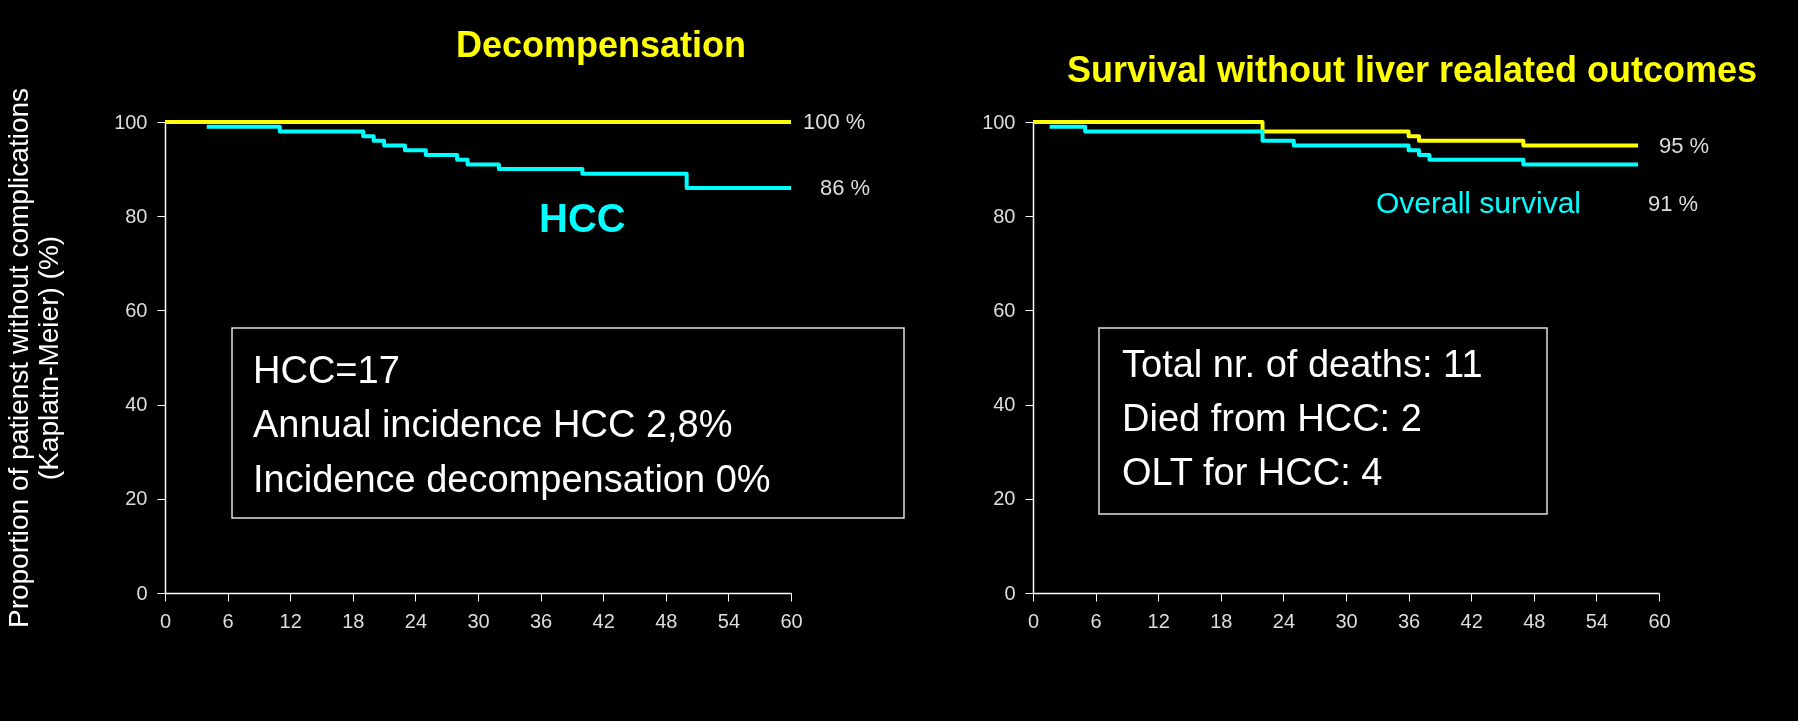 The width and height of the screenshot is (1801, 728). What do you see at coordinates (512, 479) in the screenshot?
I see `annotation: Incidence decompensation 0%` at bounding box center [512, 479].